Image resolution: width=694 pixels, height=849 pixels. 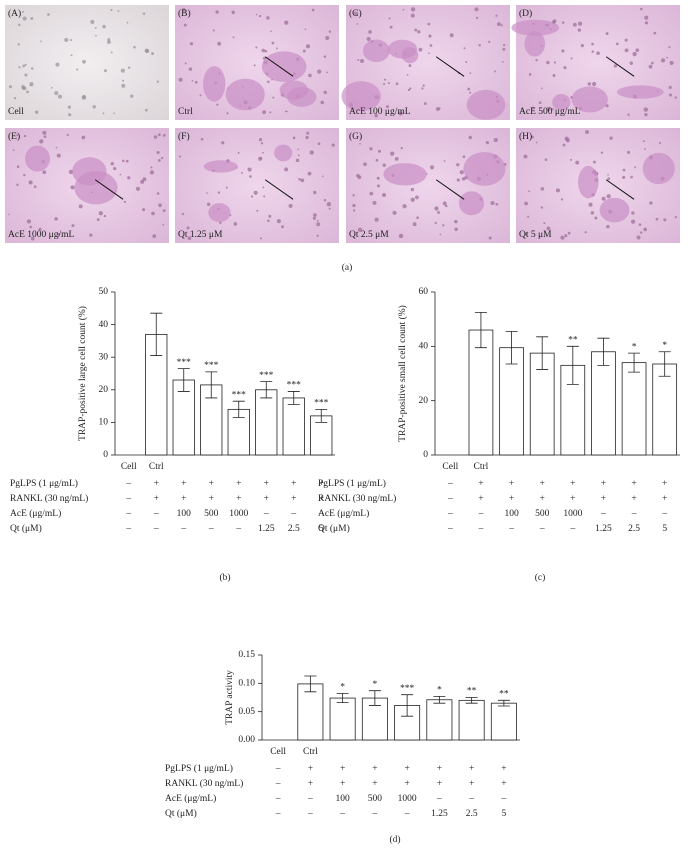 What do you see at coordinates (572, 514) in the screenshot?
I see `condition-cell: 1000` at bounding box center [572, 514].